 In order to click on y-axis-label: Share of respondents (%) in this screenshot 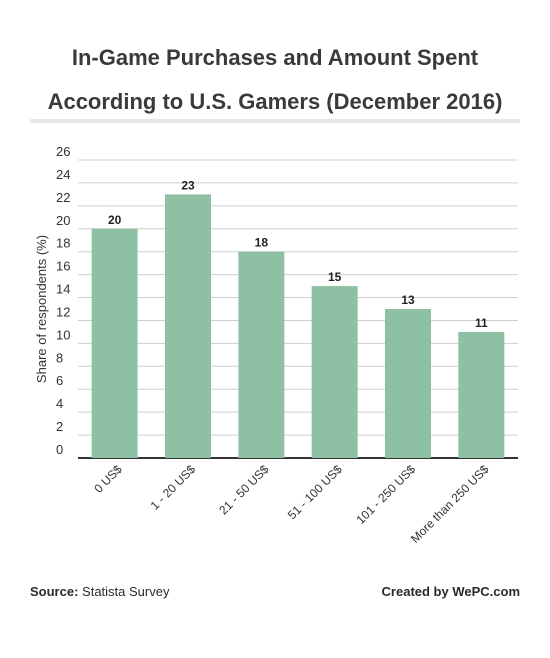, I will do `click(41, 309)`.